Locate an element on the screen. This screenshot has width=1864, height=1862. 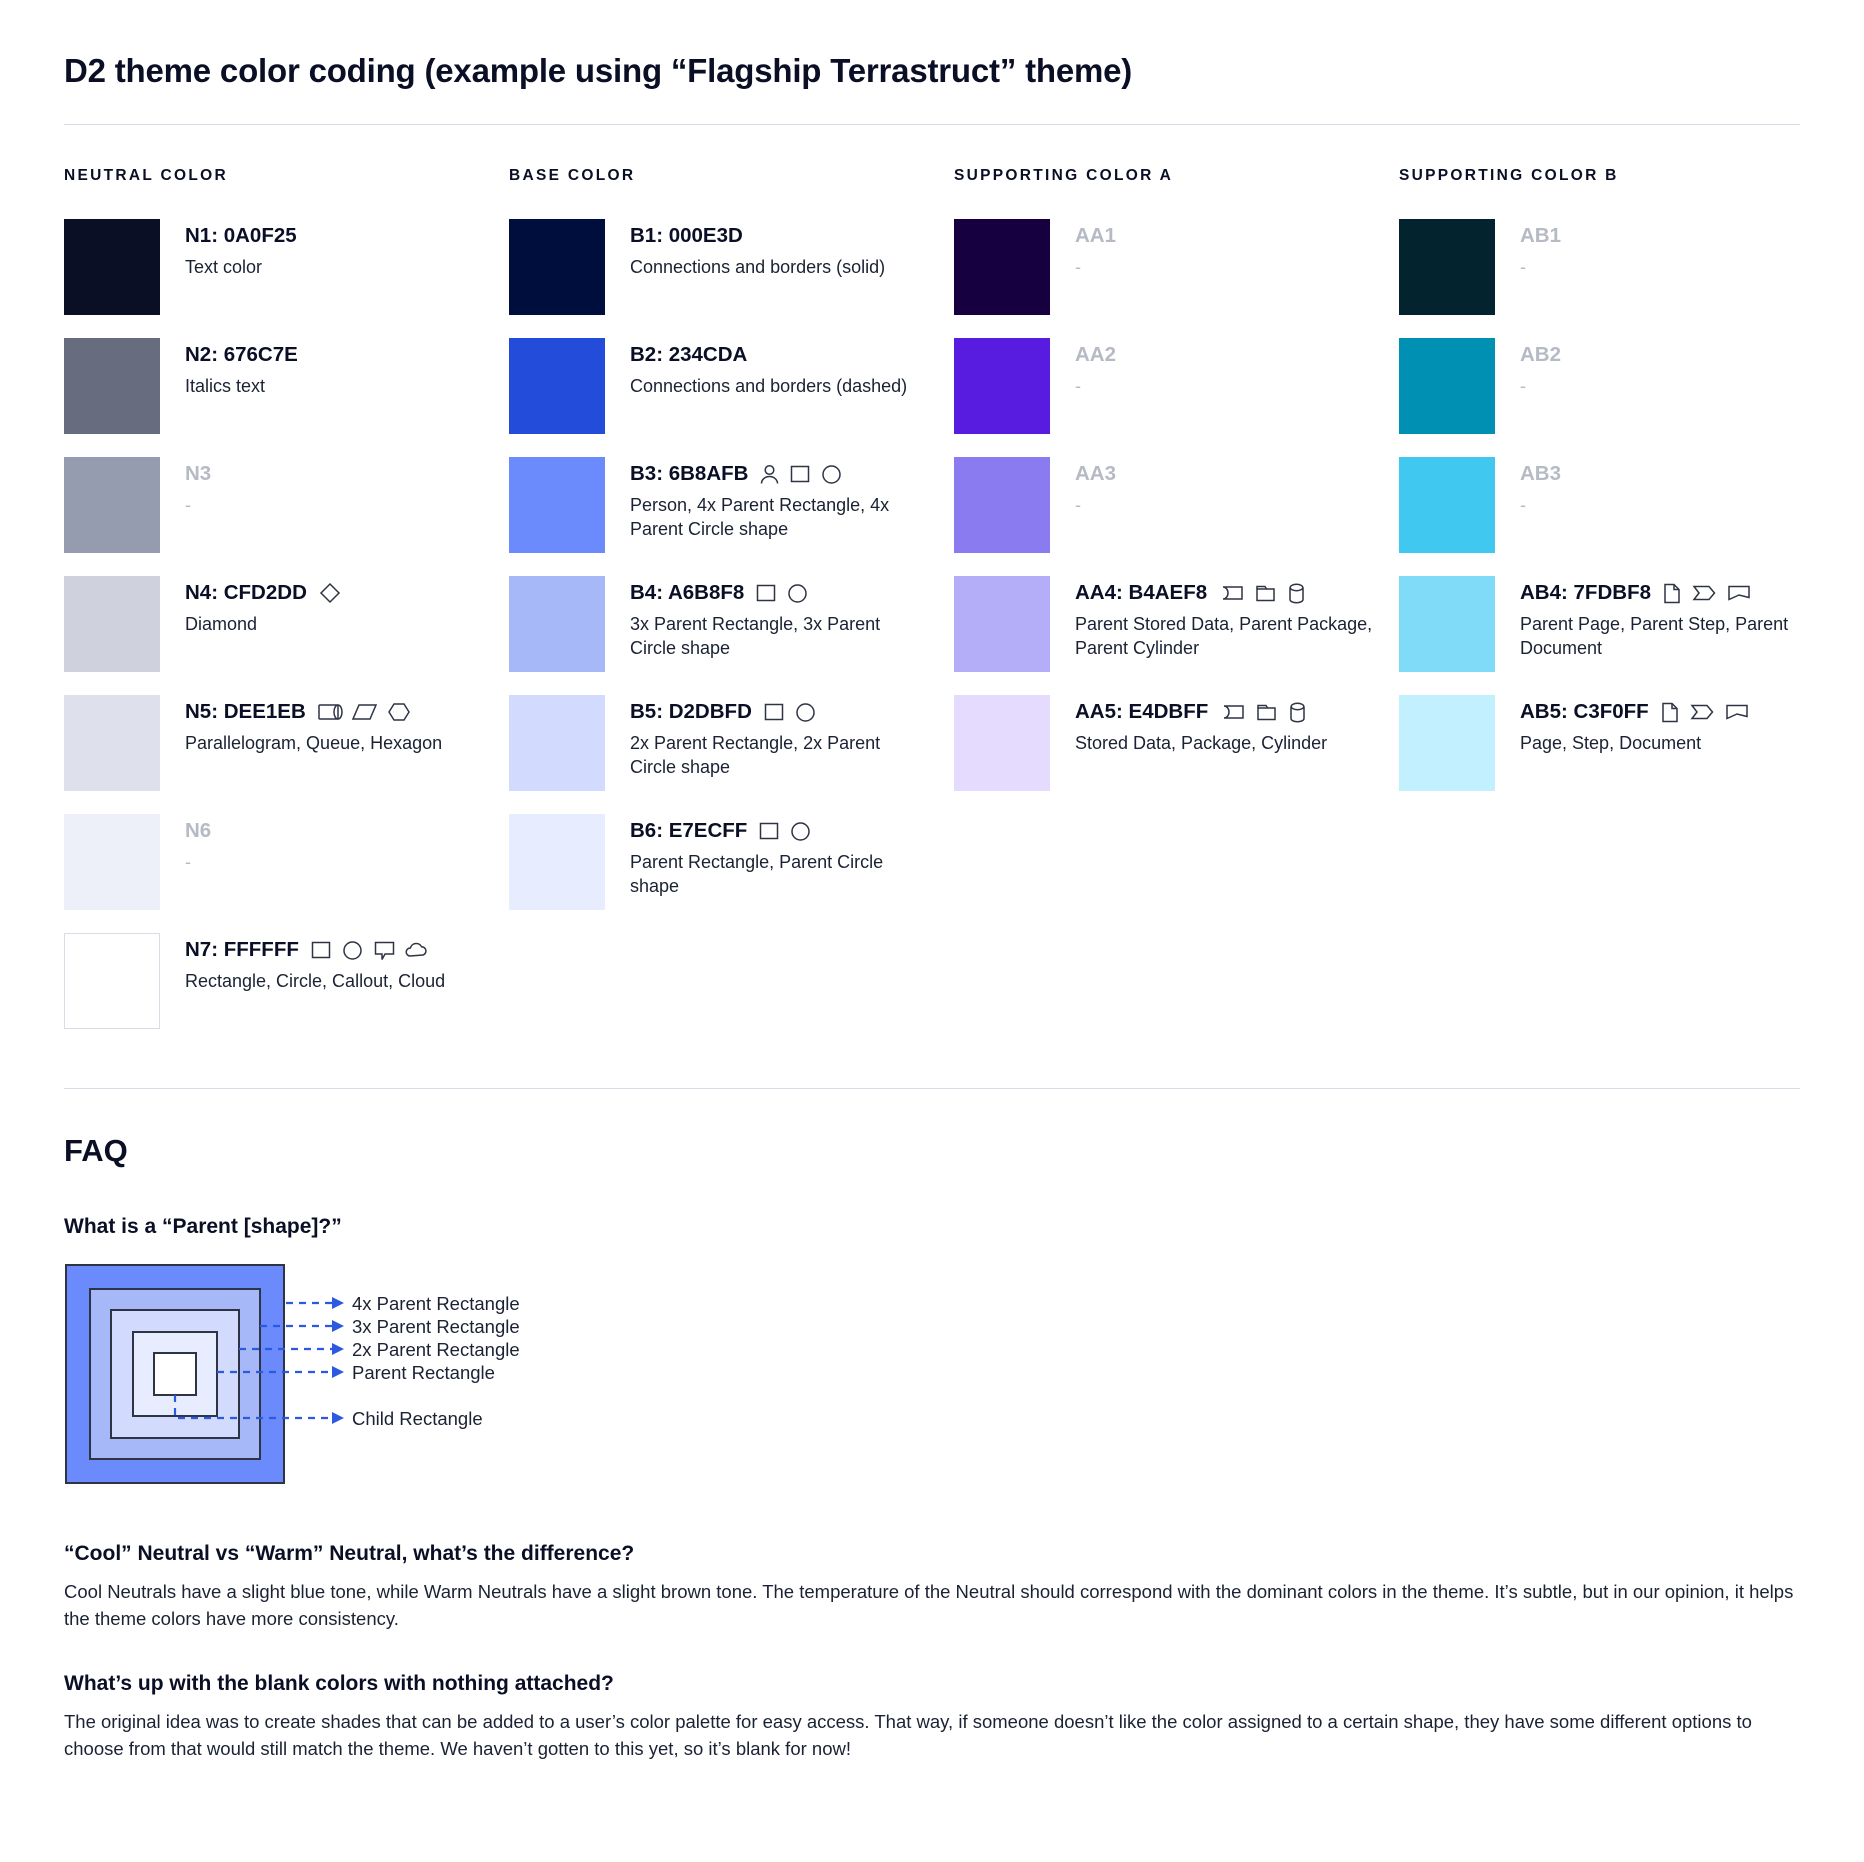
swatch-name-line: N6 is located at coordinates (198, 831).